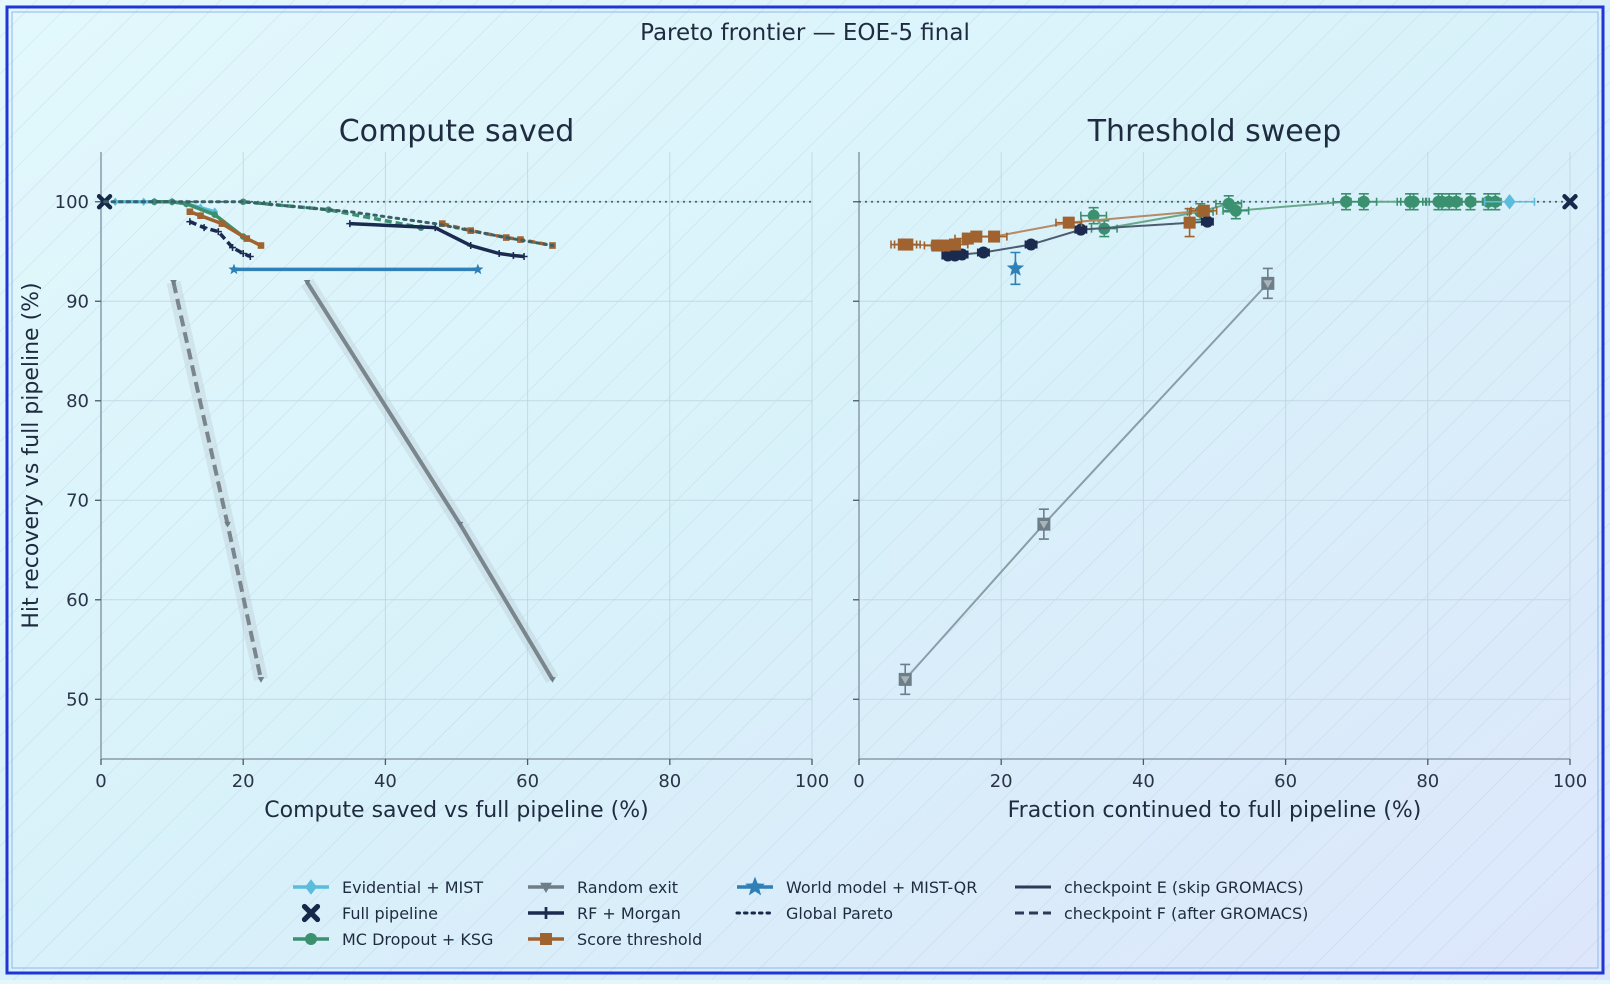 Image resolution: width=1610 pixels, height=984 pixels. I want to click on left-series-rf-F-line, so click(220, 239).